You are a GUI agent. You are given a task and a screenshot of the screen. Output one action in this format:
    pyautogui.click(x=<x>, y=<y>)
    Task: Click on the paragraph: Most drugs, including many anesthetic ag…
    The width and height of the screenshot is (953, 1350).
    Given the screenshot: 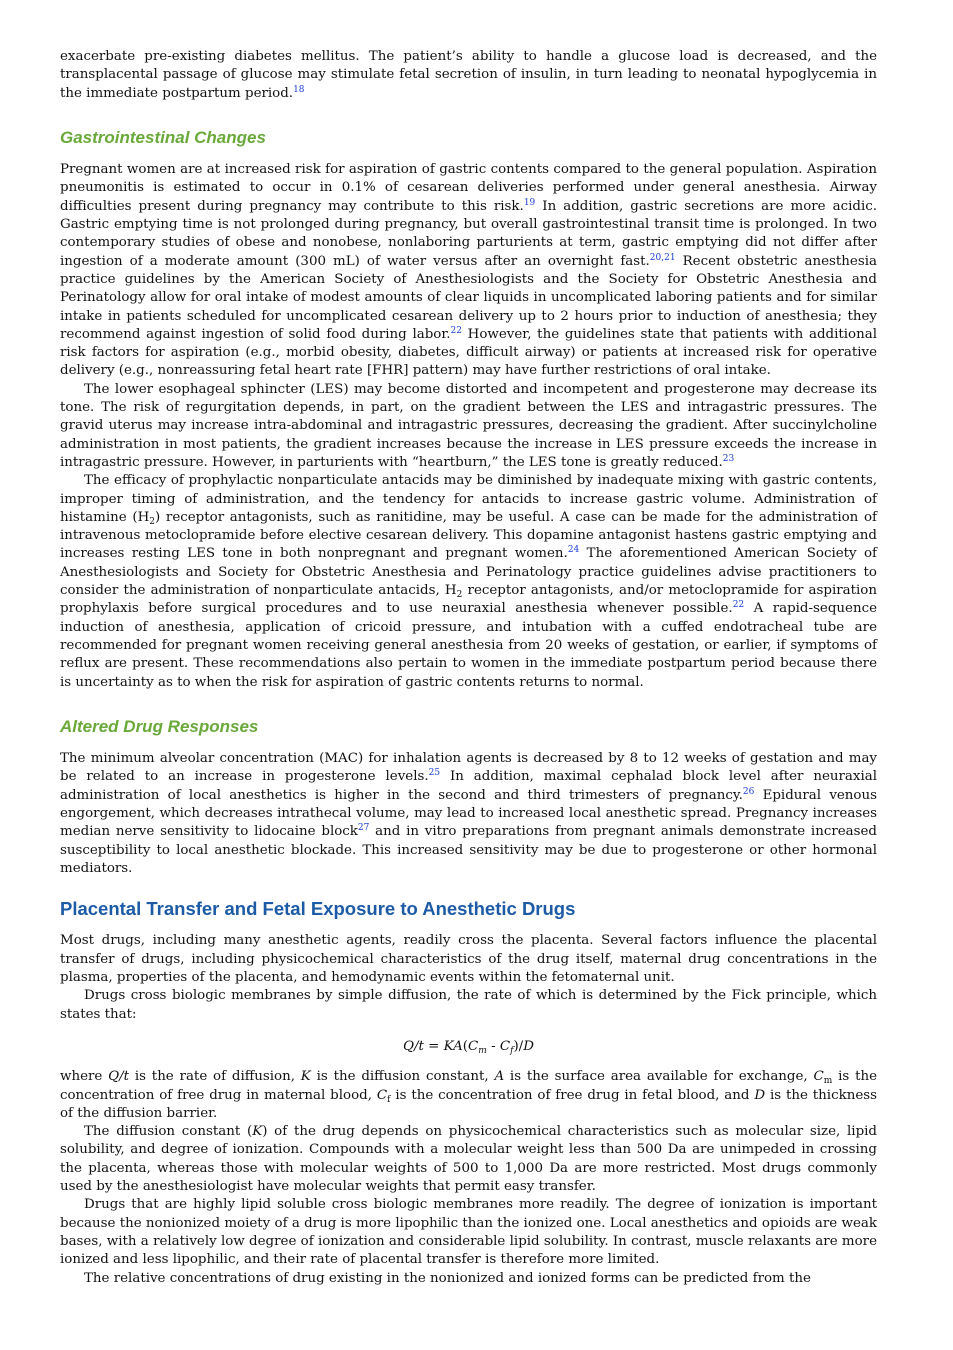 What is the action you would take?
    pyautogui.click(x=468, y=959)
    